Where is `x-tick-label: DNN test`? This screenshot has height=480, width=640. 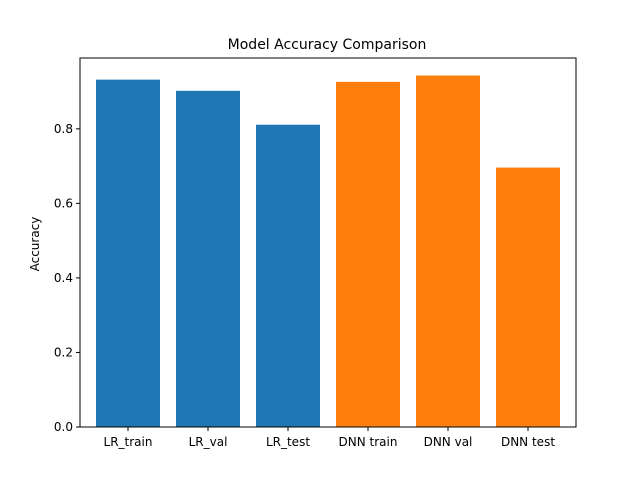
x-tick-label: DNN test is located at coordinates (528, 442).